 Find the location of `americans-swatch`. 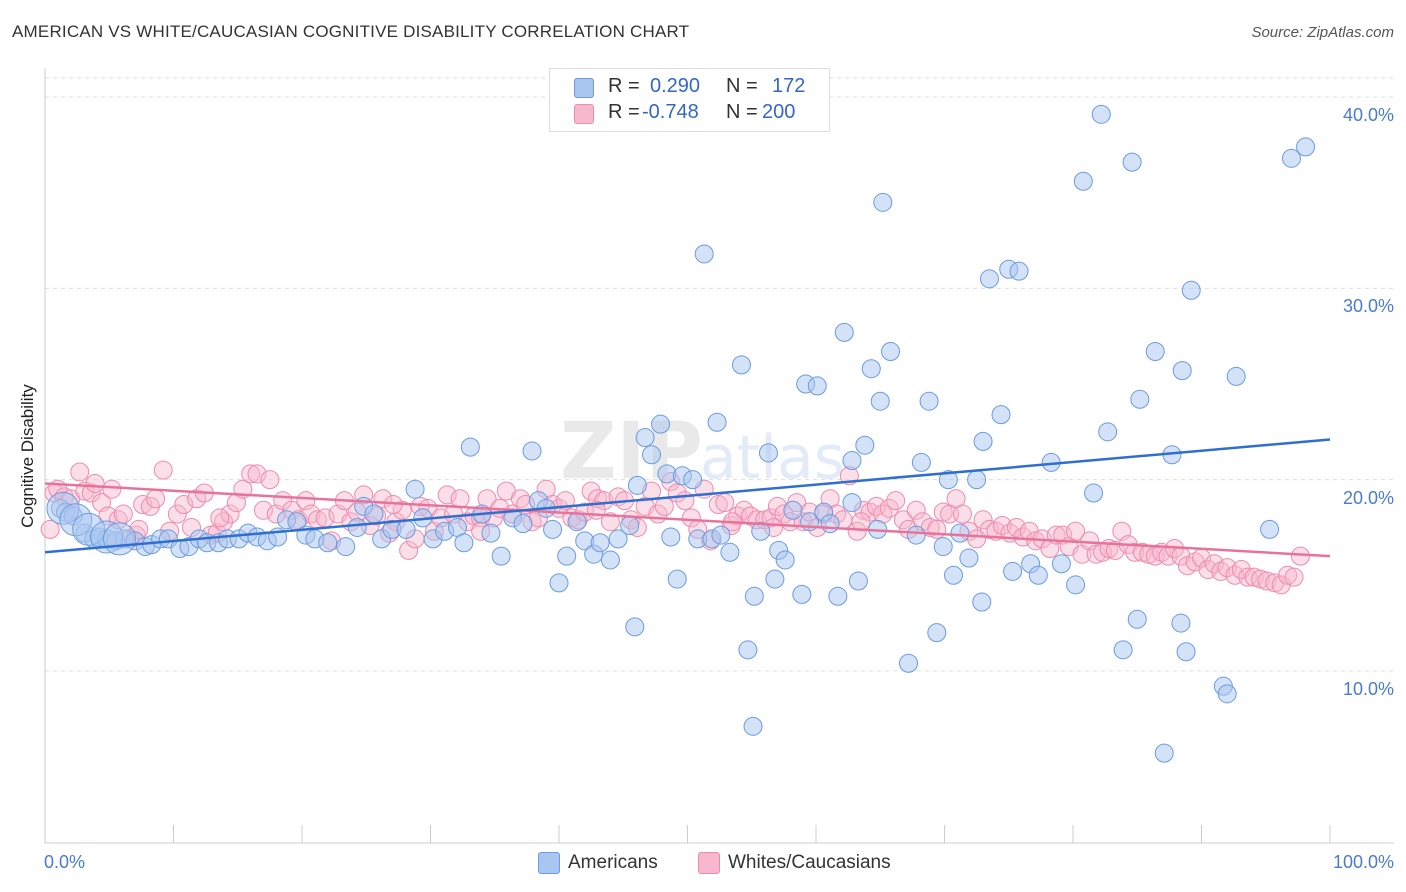

americans-swatch is located at coordinates (584, 88).